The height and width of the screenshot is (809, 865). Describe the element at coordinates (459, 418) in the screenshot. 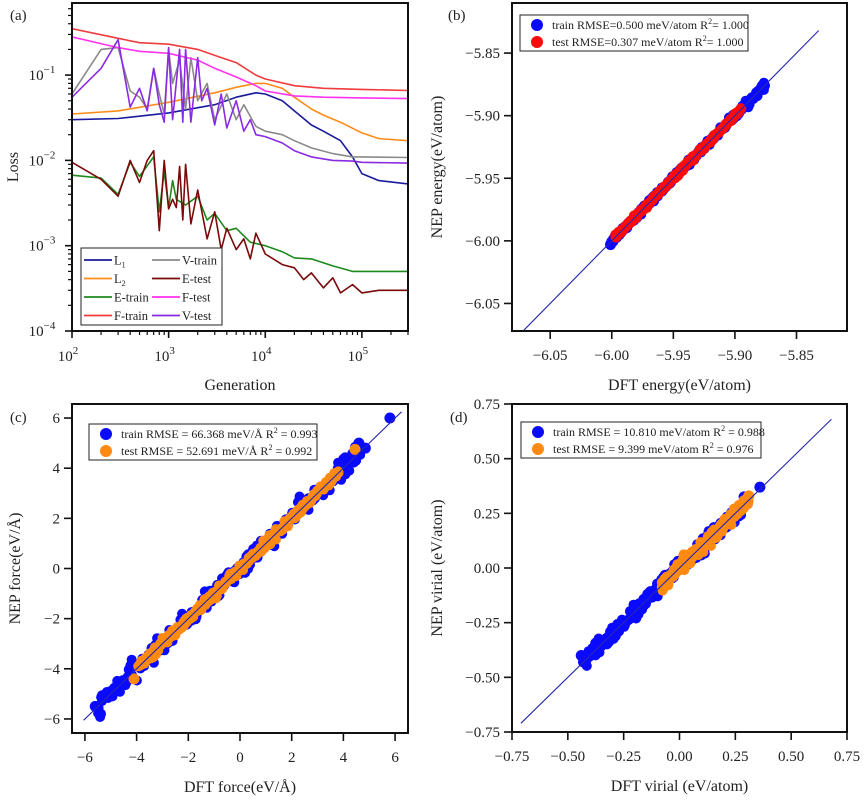

I see `panel-label: (d)` at that location.